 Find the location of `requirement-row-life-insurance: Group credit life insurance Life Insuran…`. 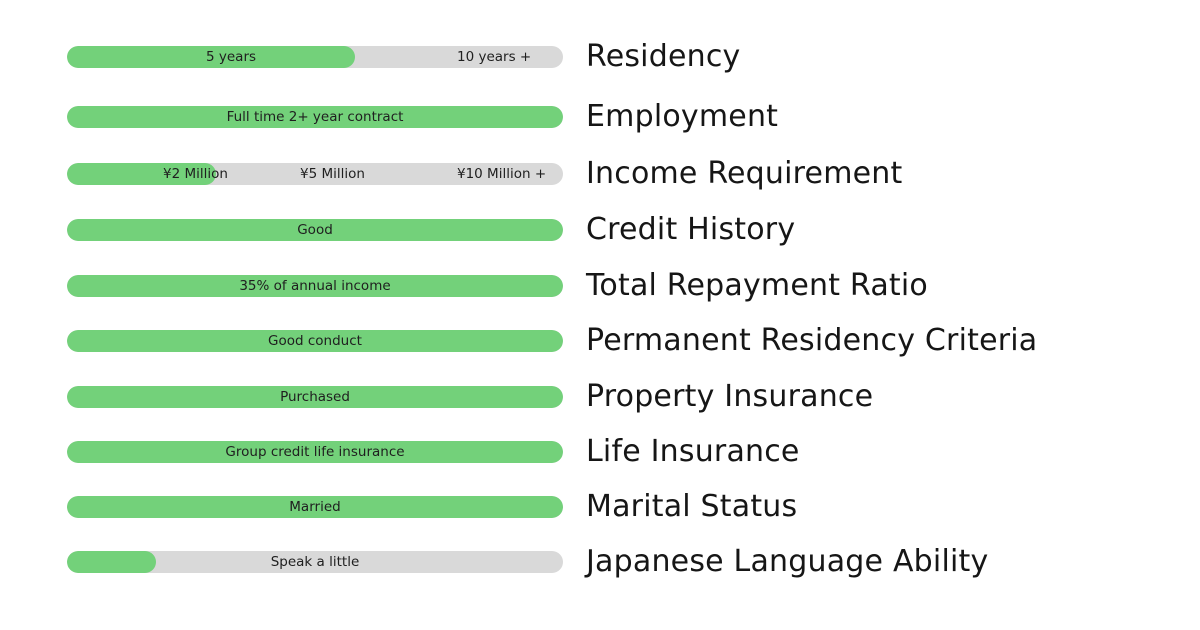

requirement-row-life-insurance: Group credit life insurance Life Insuran… is located at coordinates (600, 452).